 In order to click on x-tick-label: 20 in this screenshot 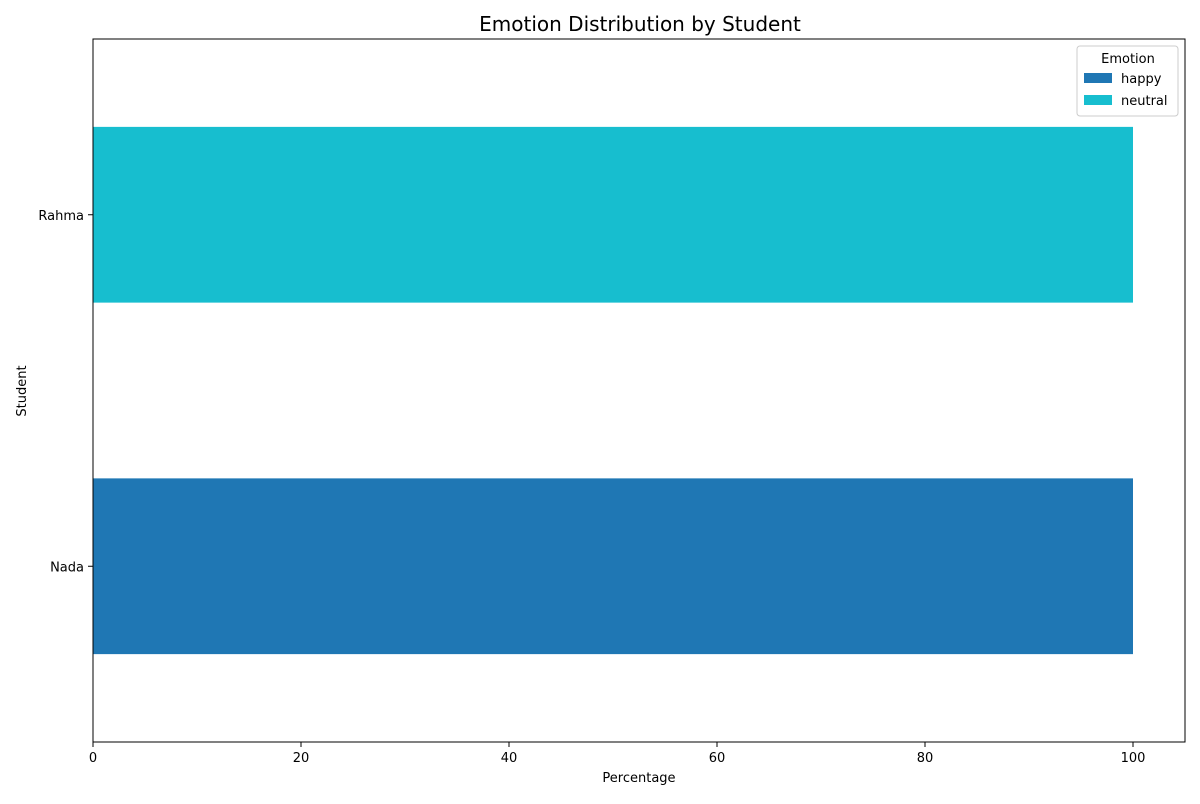, I will do `click(301, 758)`.